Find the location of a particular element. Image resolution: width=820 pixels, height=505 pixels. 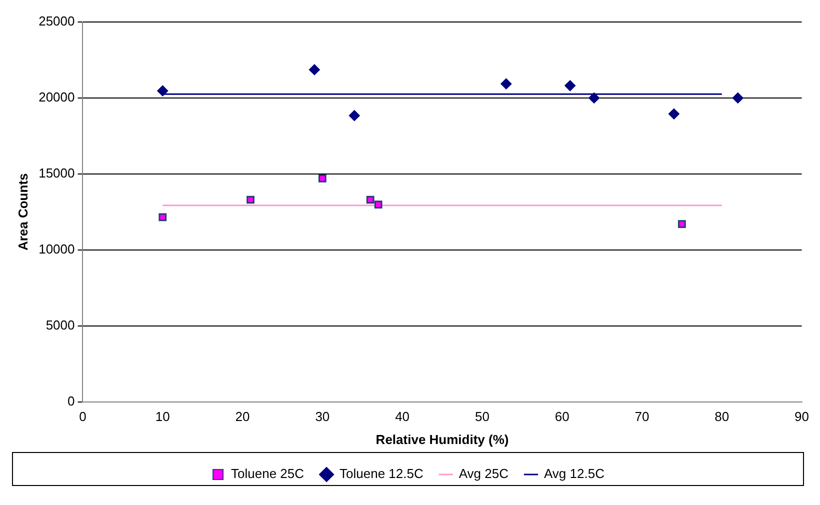

x-tick-label: 50 is located at coordinates (482, 416).